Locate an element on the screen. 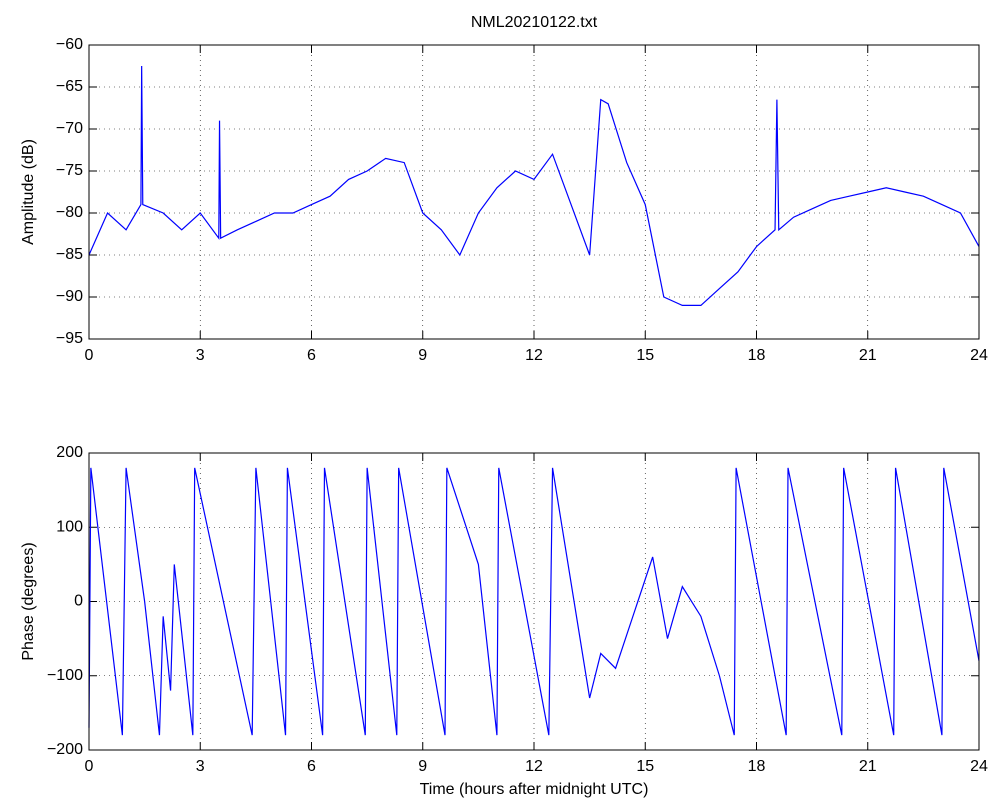 This screenshot has height=806, width=998. y-tick-label: −75 is located at coordinates (69, 170).